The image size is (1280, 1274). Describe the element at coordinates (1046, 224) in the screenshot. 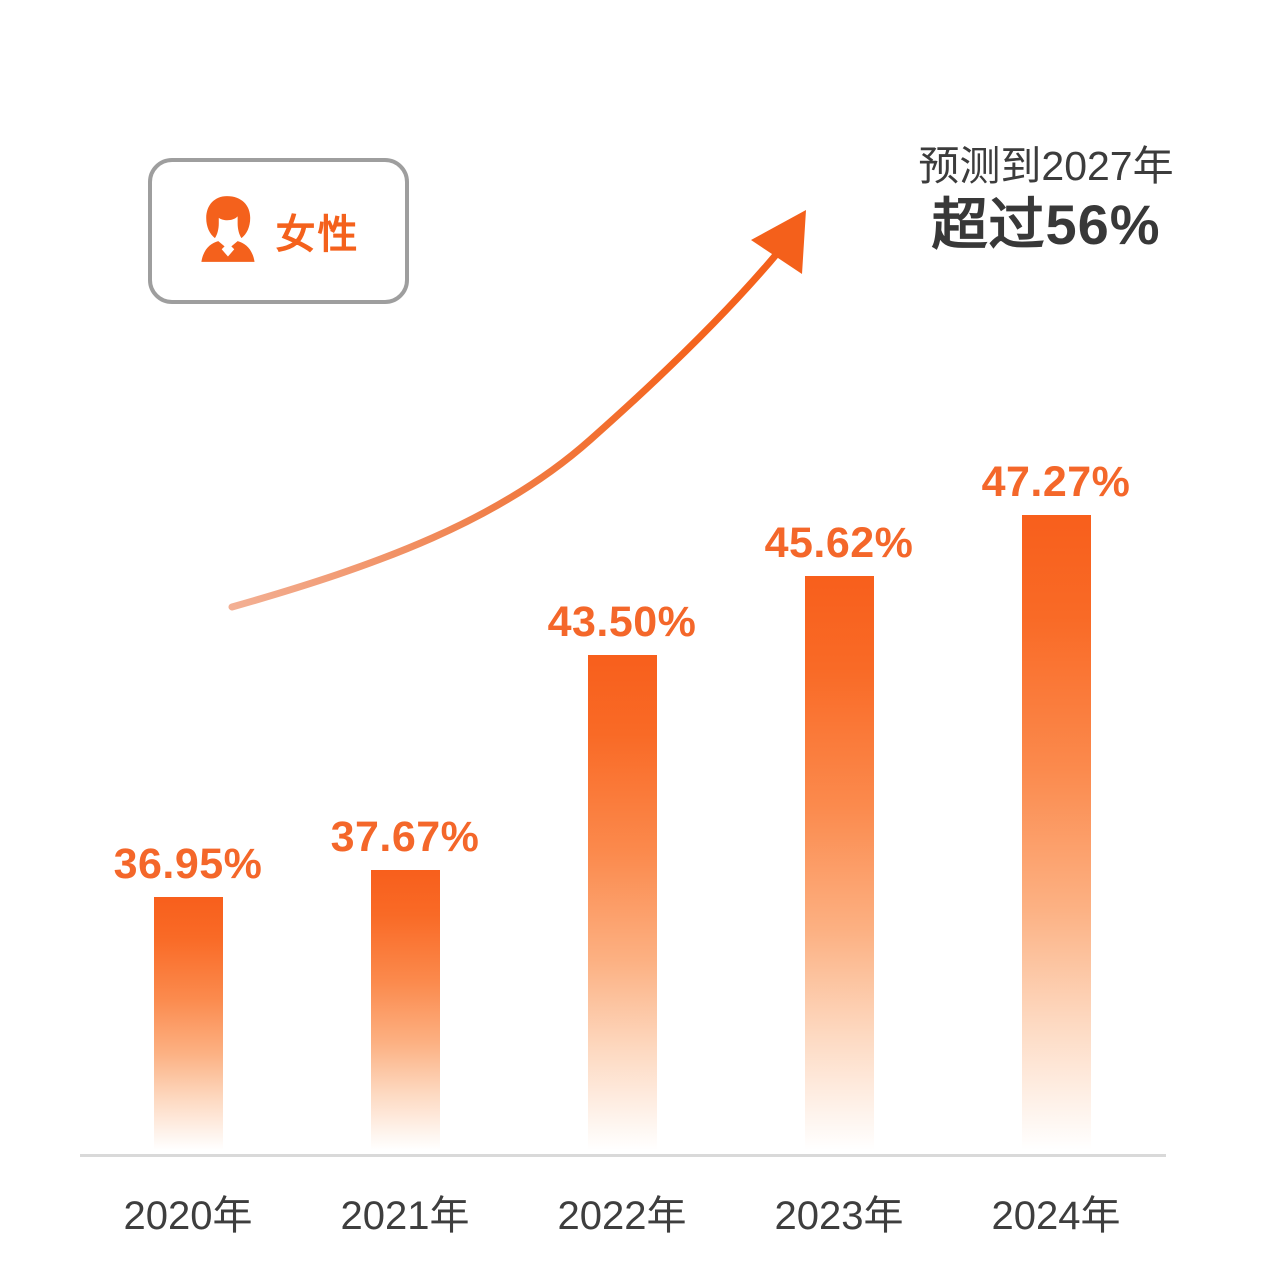

I see `prediction-line2: 超过56%` at that location.